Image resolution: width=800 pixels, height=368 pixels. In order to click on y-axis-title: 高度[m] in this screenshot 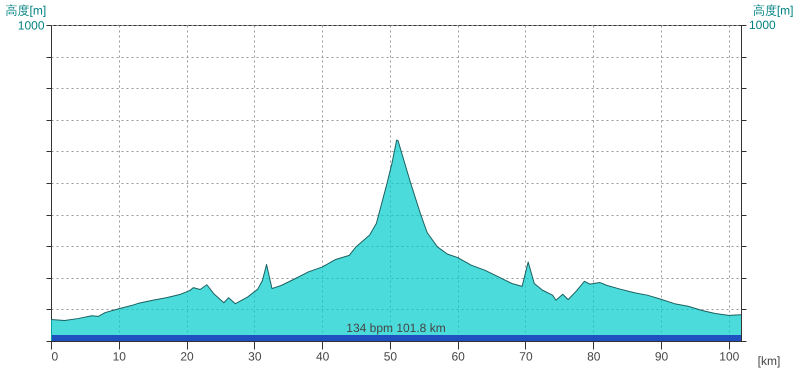, I will do `click(26, 11)`.